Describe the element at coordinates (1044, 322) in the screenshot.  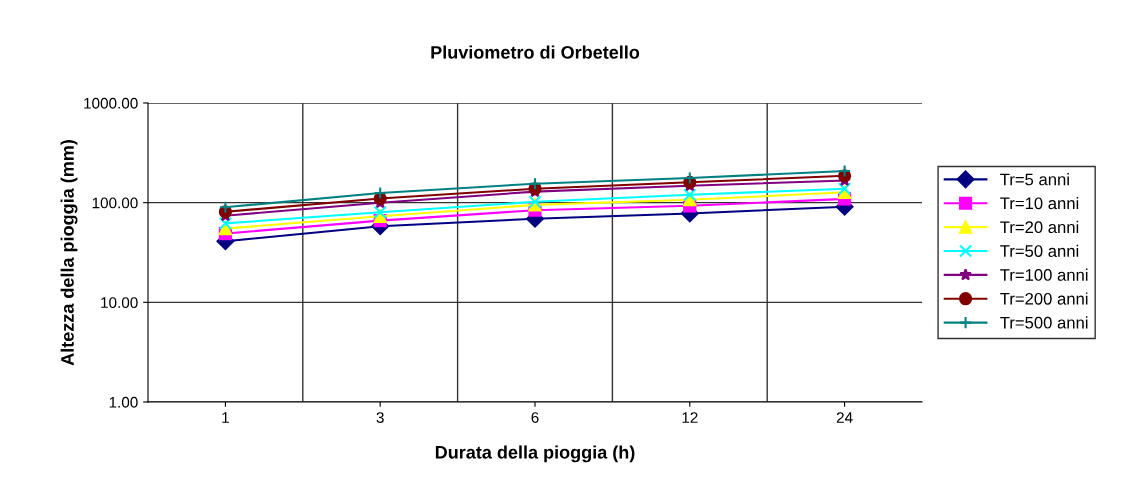
I see `legend-label: Tr=500 anni` at that location.